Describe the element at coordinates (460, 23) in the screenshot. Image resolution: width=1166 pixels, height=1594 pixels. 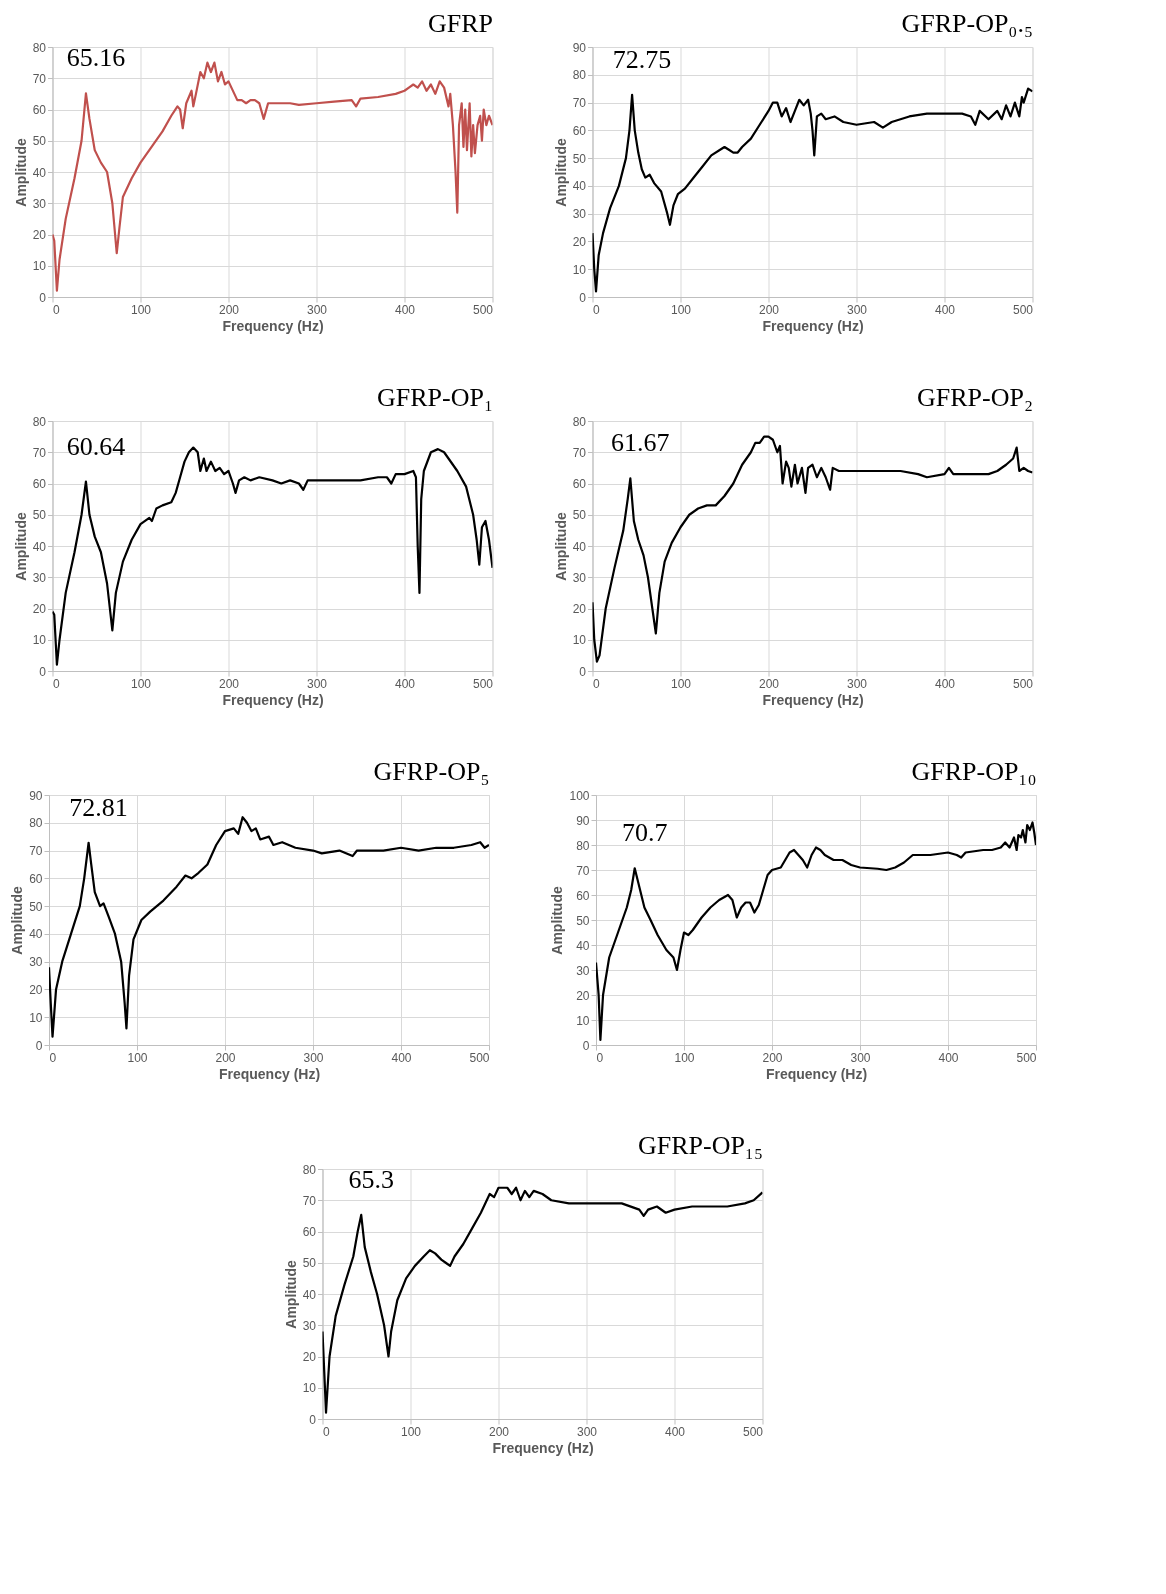
I see `chart-title: GFRP` at that location.